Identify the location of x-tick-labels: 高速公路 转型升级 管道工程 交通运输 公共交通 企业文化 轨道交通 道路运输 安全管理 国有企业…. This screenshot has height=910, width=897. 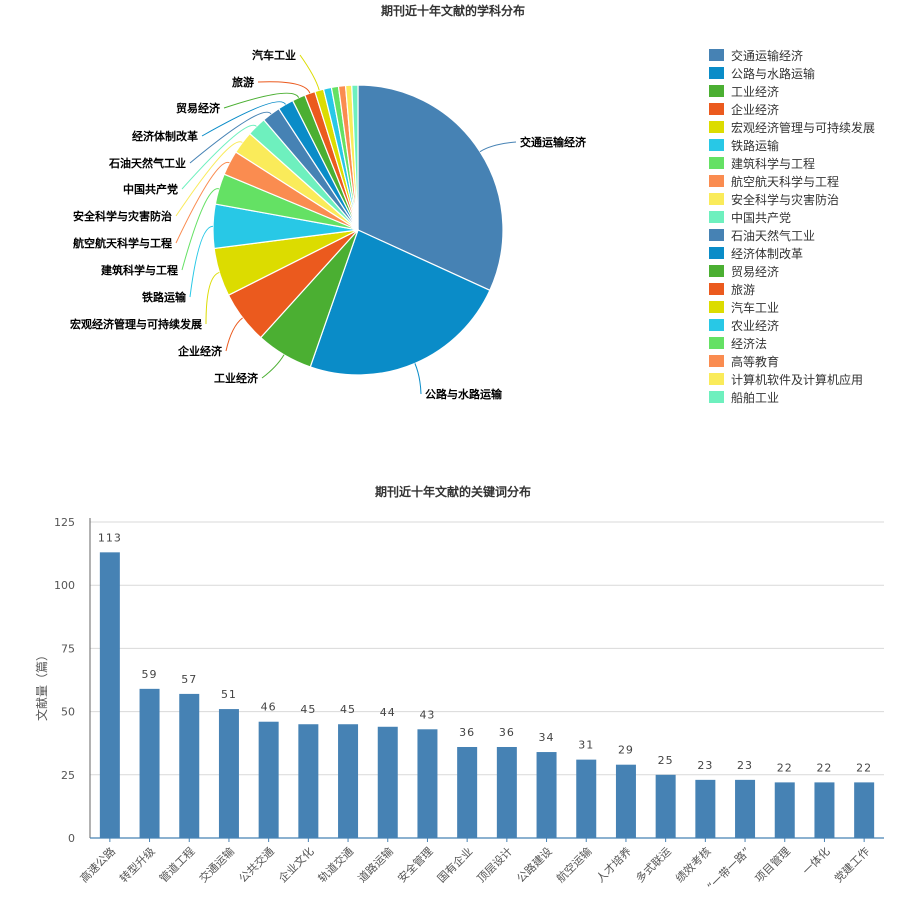
(474, 868).